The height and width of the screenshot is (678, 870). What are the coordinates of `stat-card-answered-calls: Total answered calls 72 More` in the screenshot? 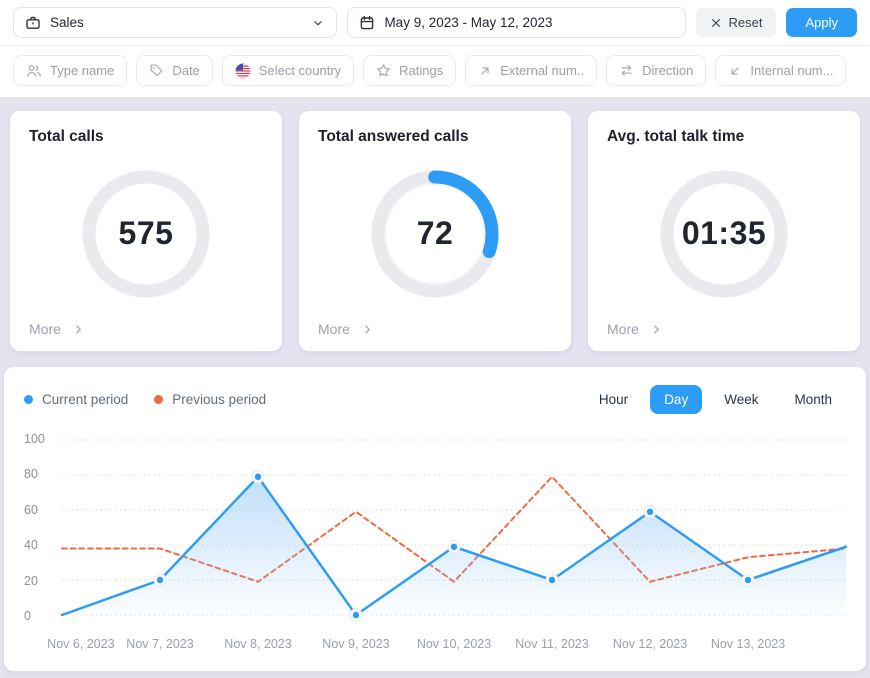 It's located at (435, 231).